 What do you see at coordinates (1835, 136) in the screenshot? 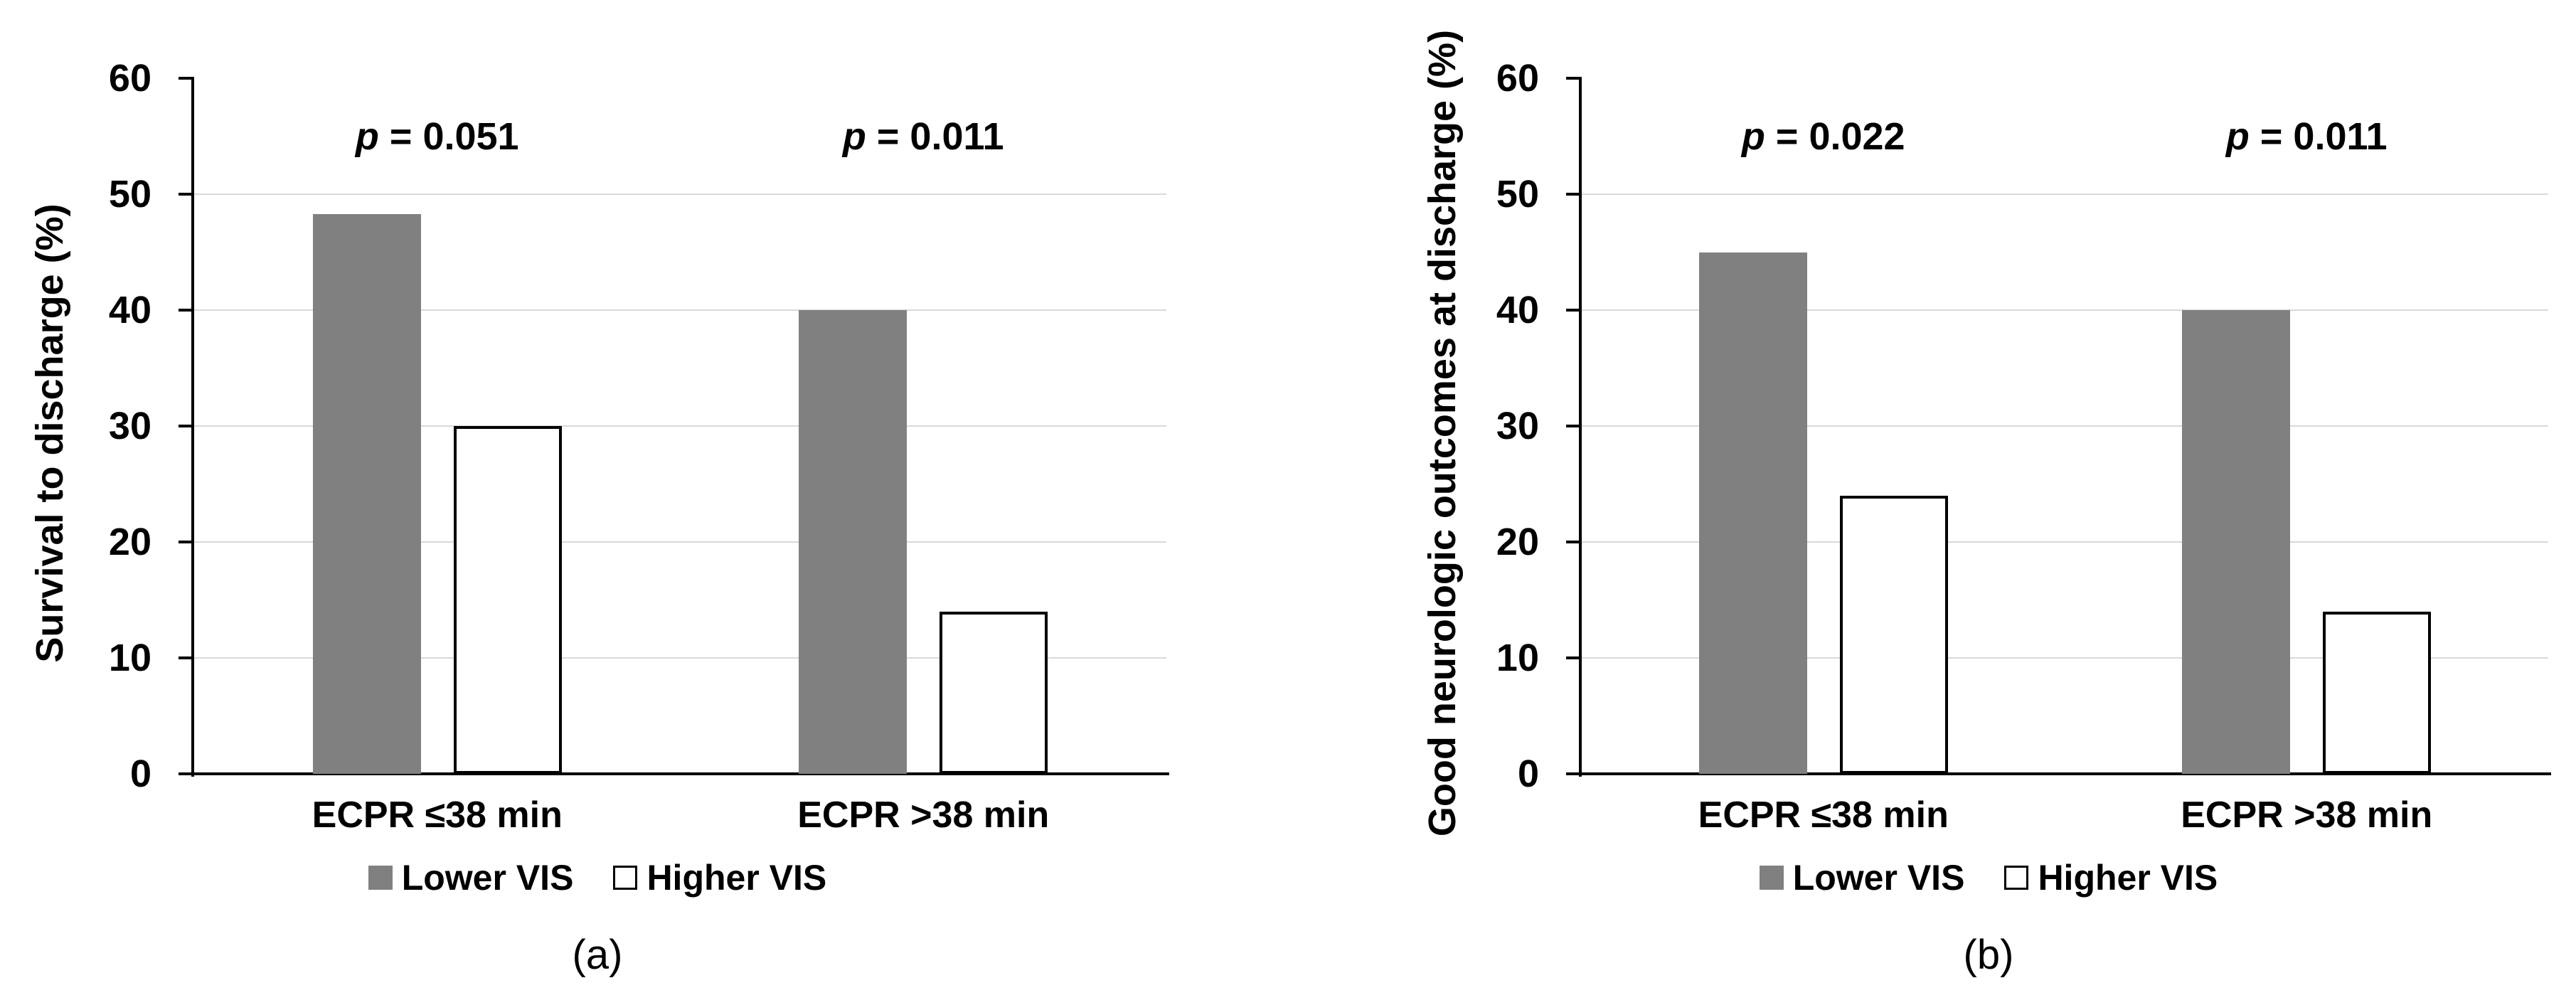
I see `p-value-text: = 0.022` at bounding box center [1835, 136].